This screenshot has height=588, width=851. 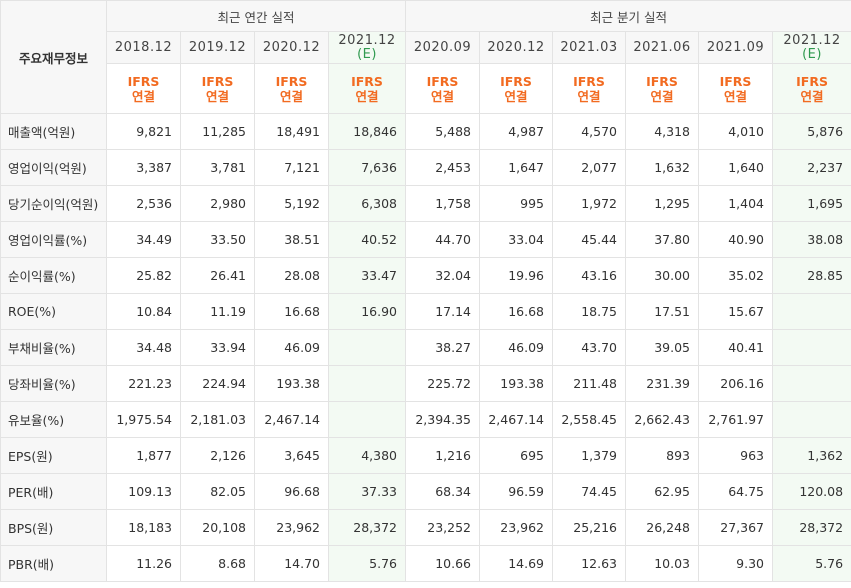 I want to click on row-label: BPS(원), so click(x=53, y=527).